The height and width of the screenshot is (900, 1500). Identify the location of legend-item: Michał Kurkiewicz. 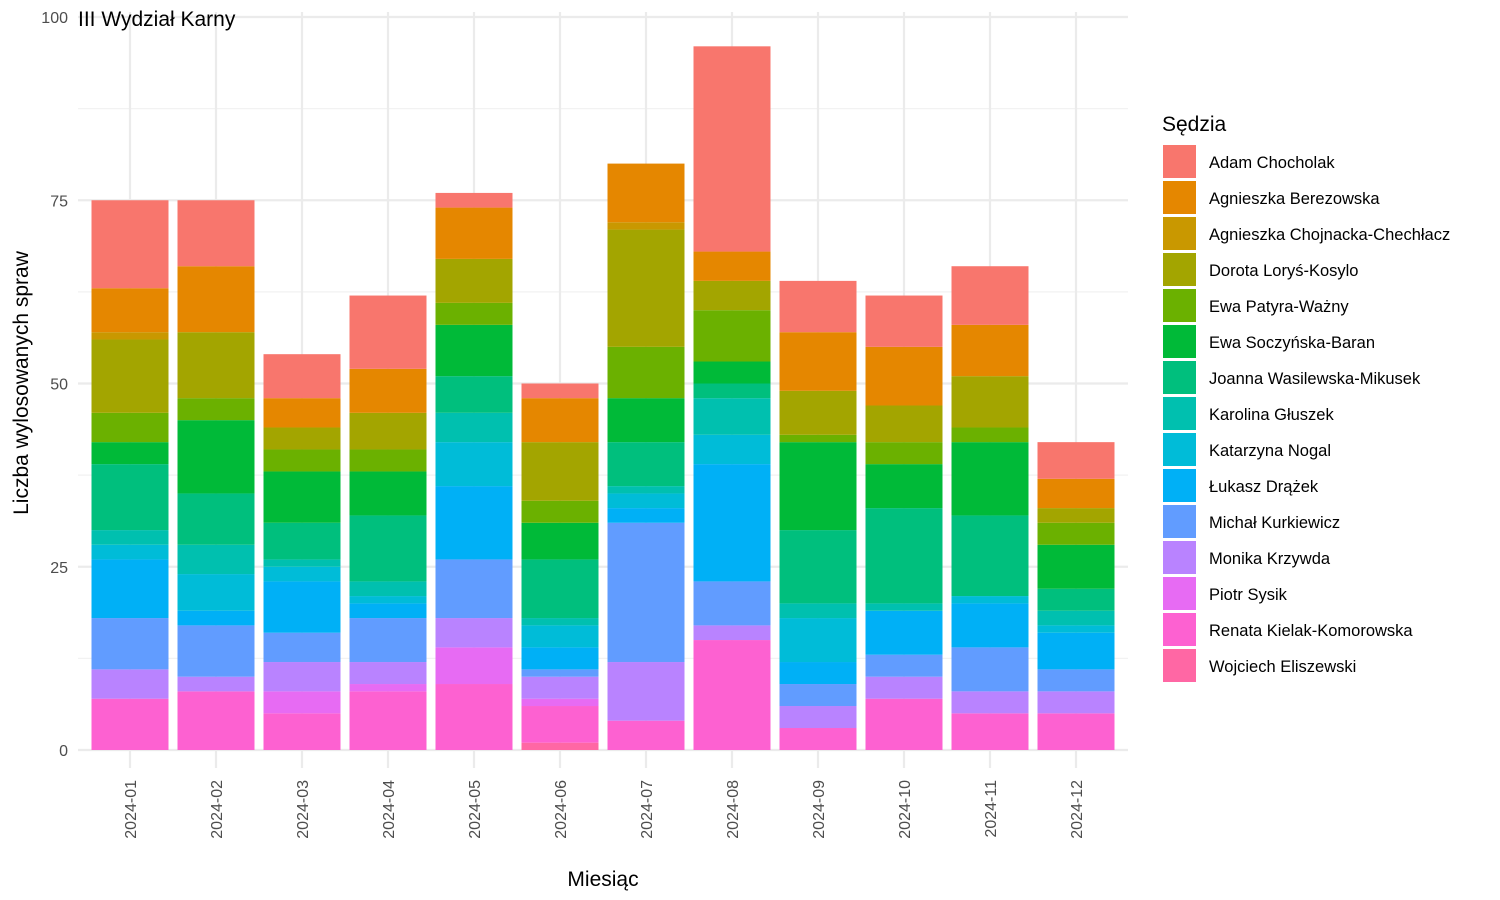
(1251, 521).